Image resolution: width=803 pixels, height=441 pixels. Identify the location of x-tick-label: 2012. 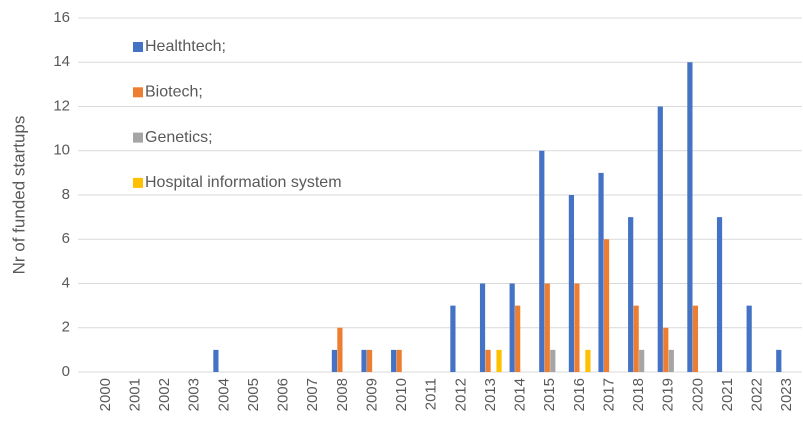
(460, 394).